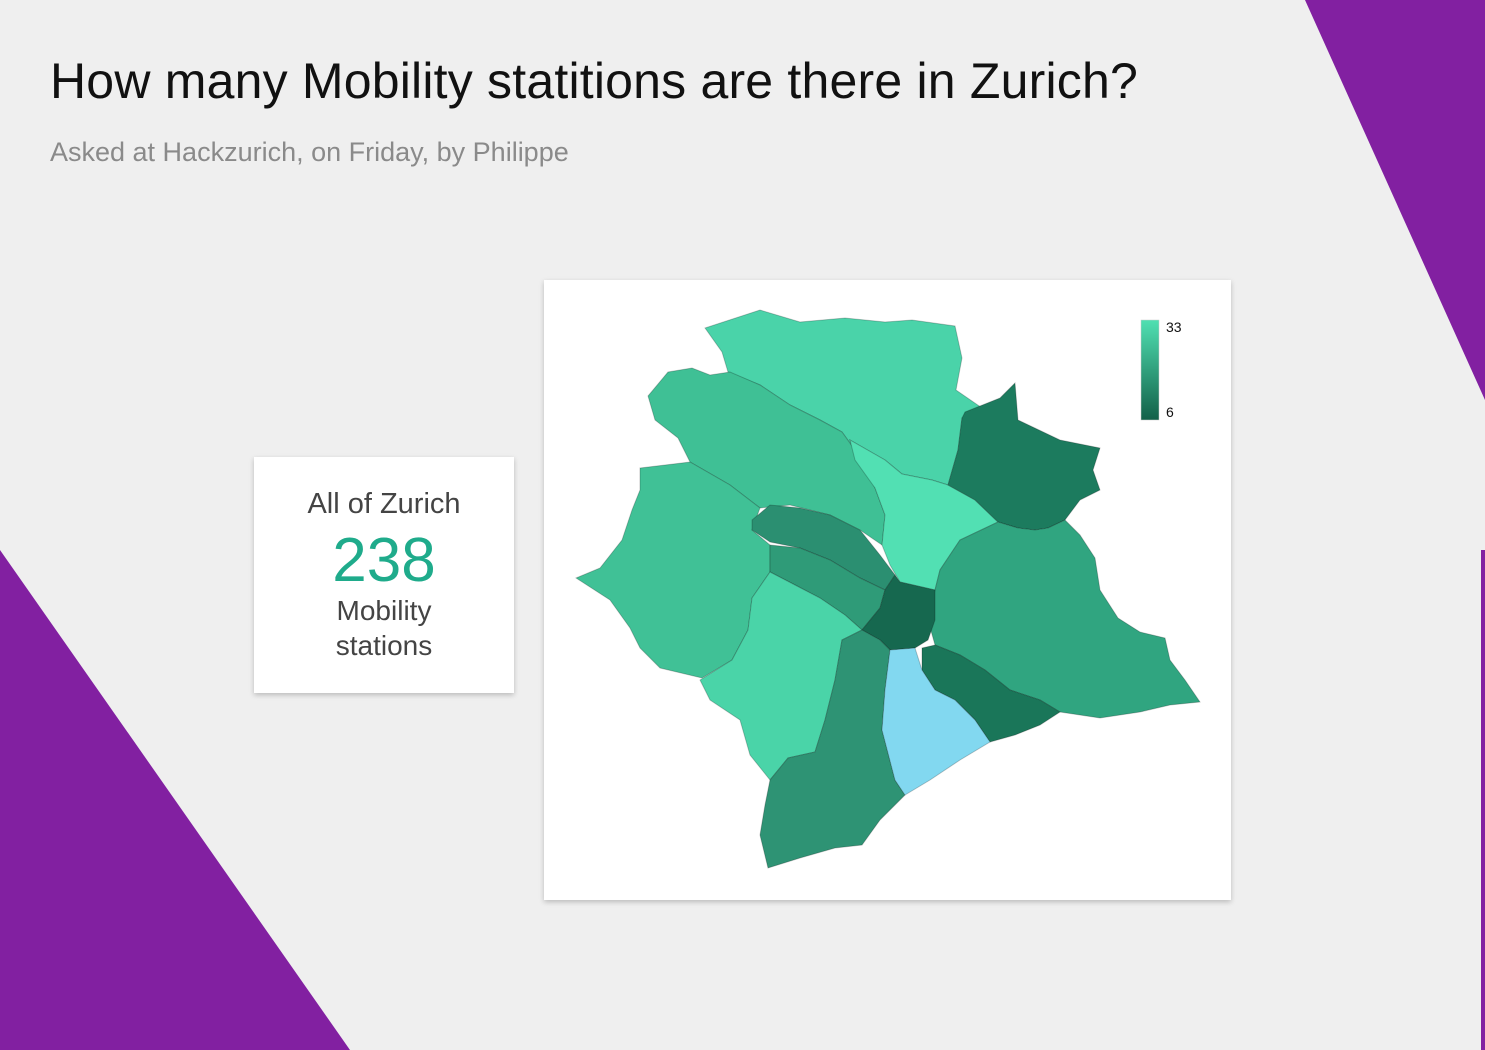  I want to click on purple-bottom-left-shape, so click(175, 800).